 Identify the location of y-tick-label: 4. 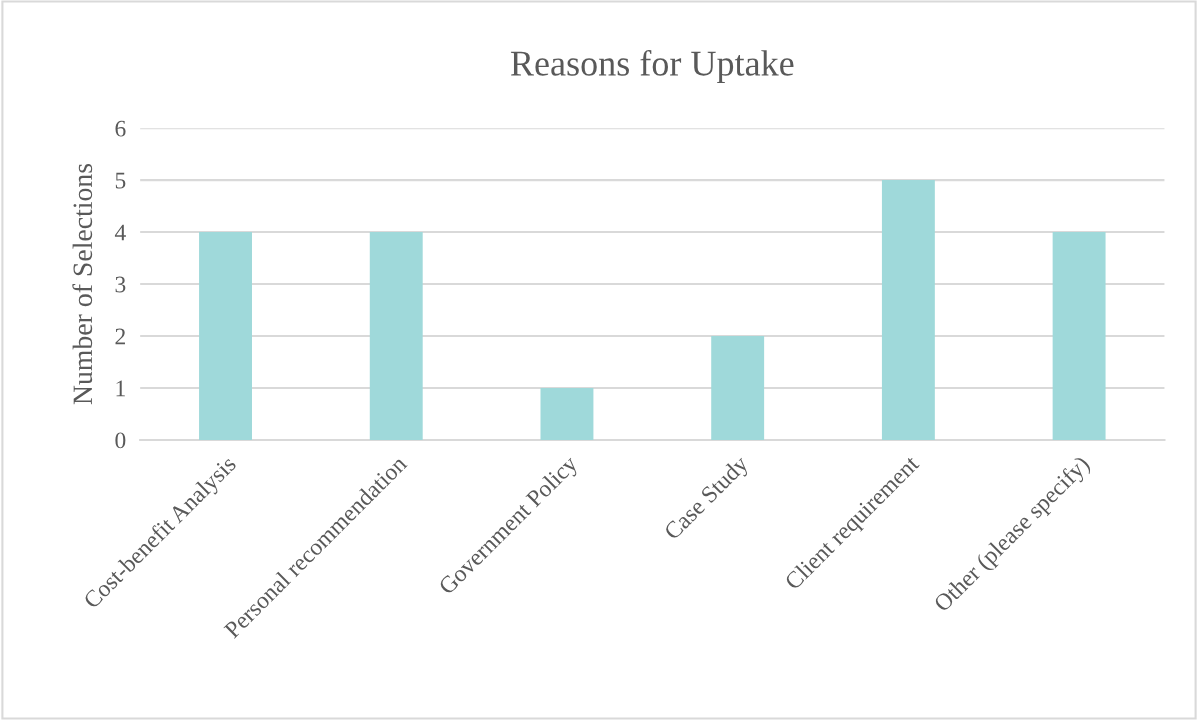
(120, 232).